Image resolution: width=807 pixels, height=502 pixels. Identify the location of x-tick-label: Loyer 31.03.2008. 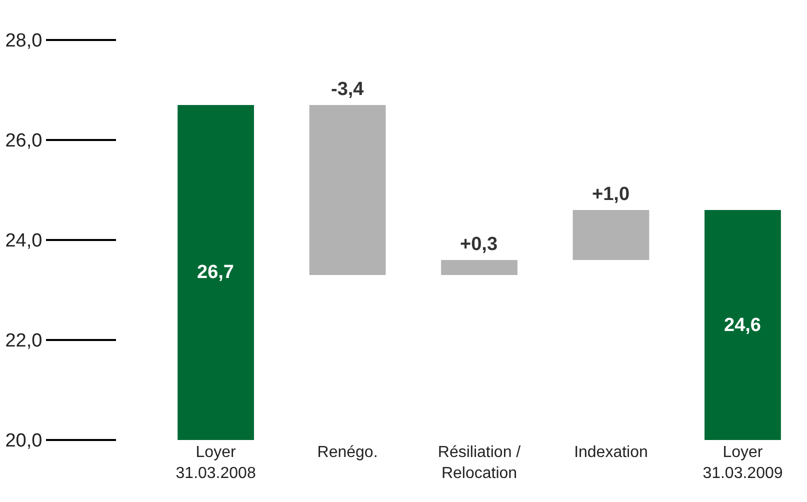
(216, 463).